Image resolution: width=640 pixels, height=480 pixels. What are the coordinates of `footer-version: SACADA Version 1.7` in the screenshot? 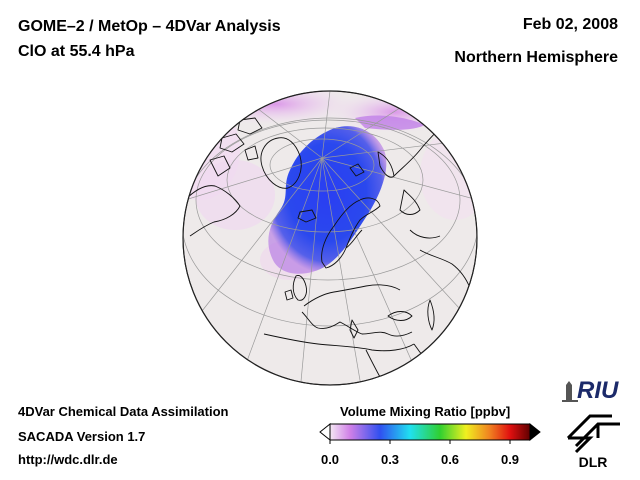 It's located at (82, 436).